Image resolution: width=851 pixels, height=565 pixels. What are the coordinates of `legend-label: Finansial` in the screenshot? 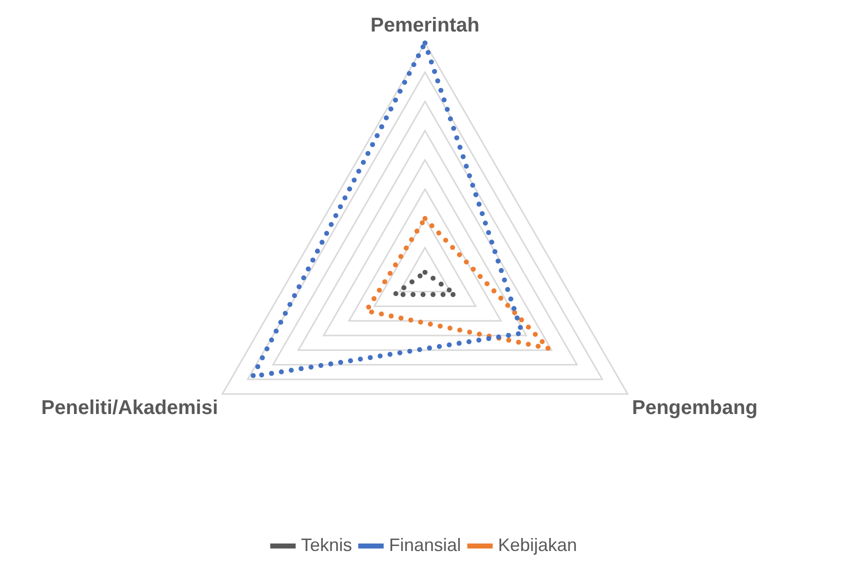 It's located at (425, 544).